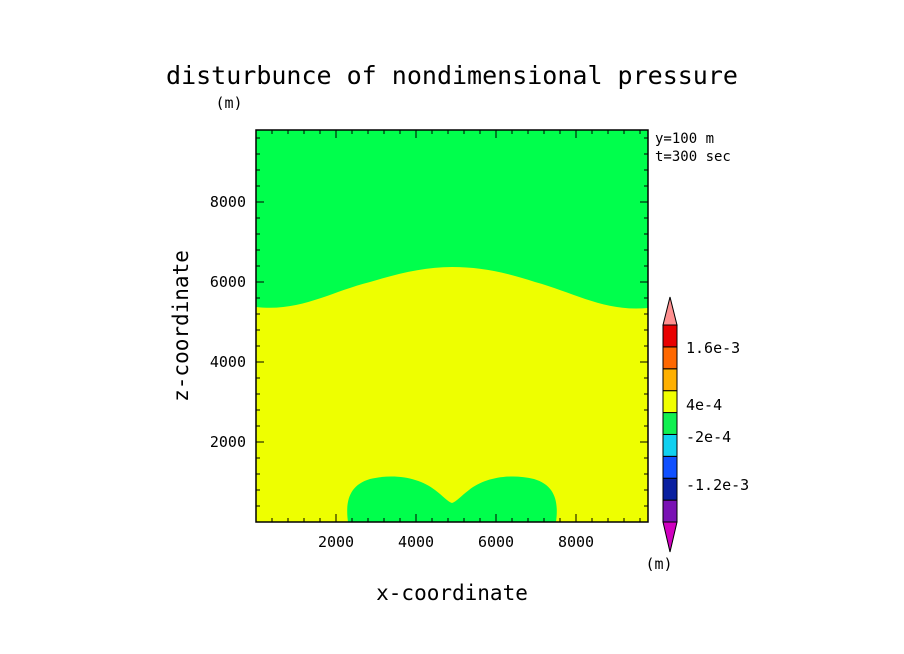 This screenshot has width=904, height=654. I want to click on x-axis-label: x-coordinate, so click(452, 593).